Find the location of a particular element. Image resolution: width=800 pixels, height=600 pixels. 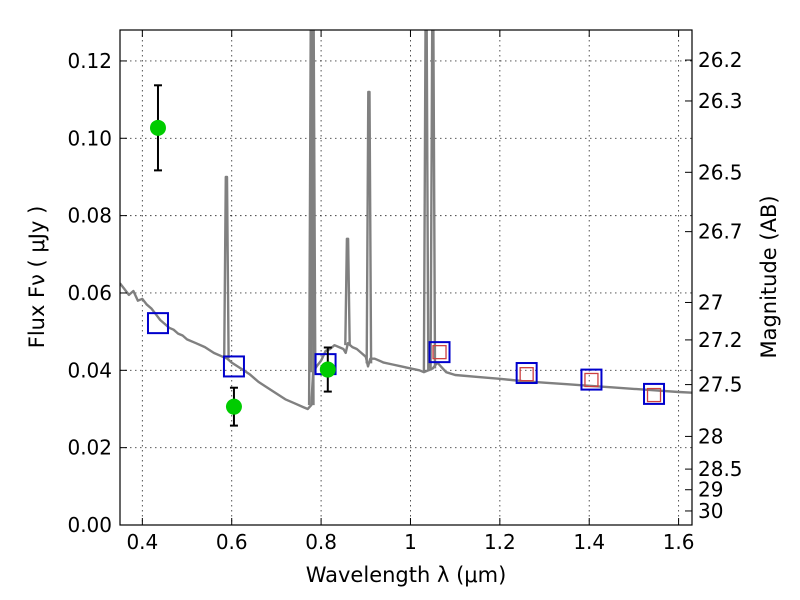

mag-tick-label: 27.5 is located at coordinates (720, 385).